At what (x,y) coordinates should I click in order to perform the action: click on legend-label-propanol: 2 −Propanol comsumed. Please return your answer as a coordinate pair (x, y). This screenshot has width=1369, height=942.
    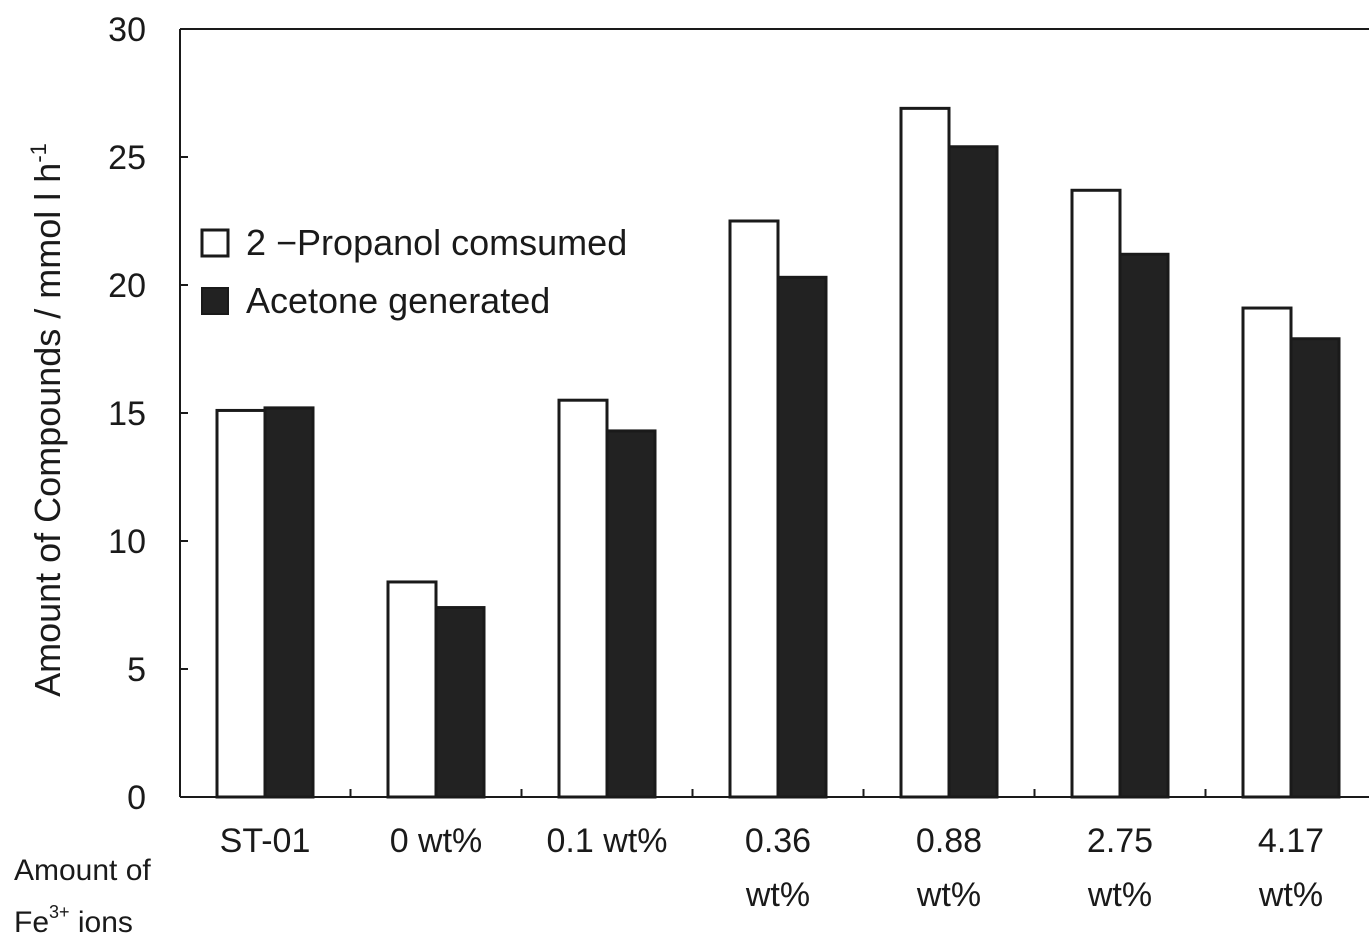
    Looking at the image, I should click on (436, 242).